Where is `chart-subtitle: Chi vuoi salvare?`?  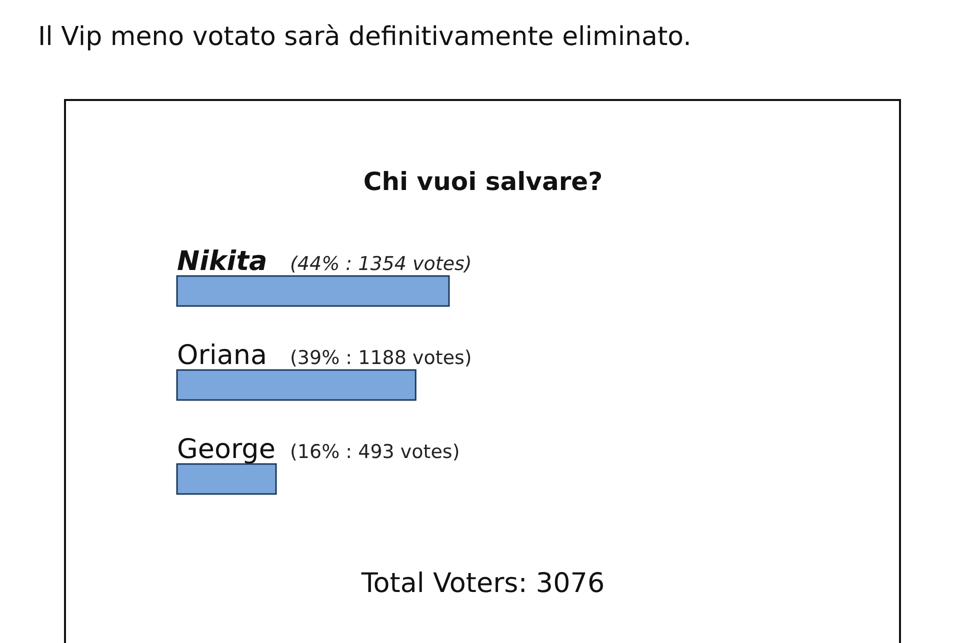
chart-subtitle: Chi vuoi salvare? is located at coordinates (483, 181).